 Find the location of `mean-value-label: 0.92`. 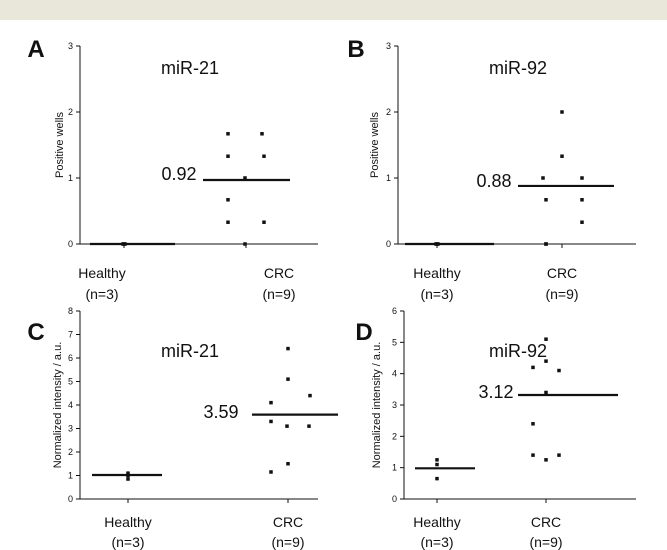

mean-value-label: 0.92 is located at coordinates (178, 174).